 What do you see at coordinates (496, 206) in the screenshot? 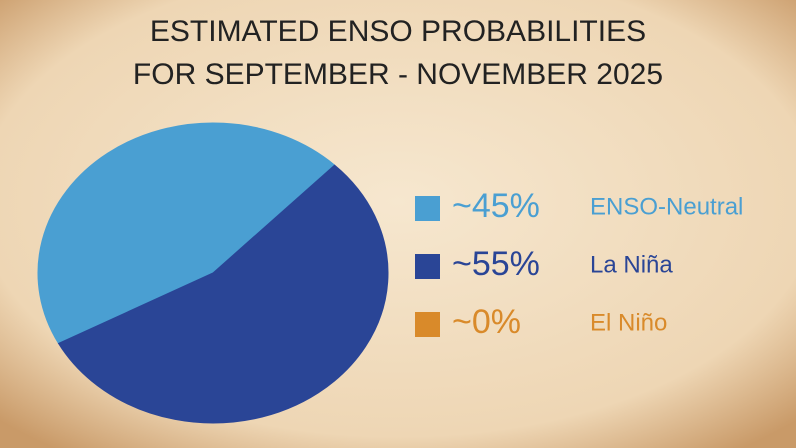
I see `value-label: ~45%` at bounding box center [496, 206].